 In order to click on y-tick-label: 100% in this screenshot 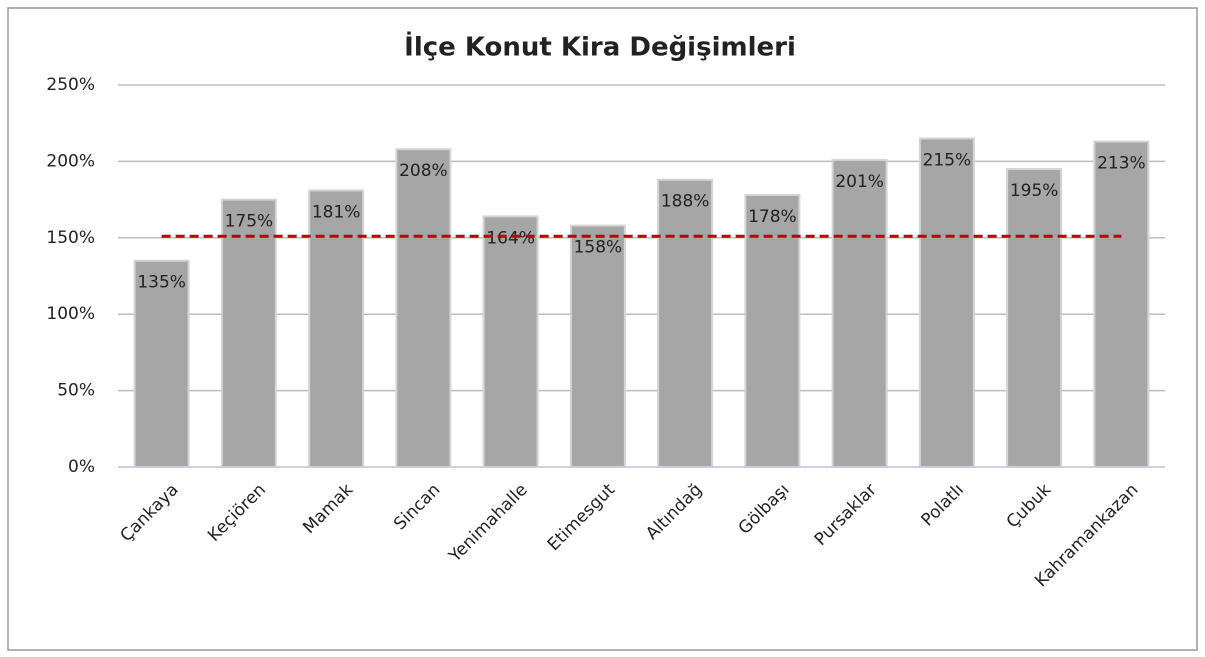, I will do `click(70, 314)`.